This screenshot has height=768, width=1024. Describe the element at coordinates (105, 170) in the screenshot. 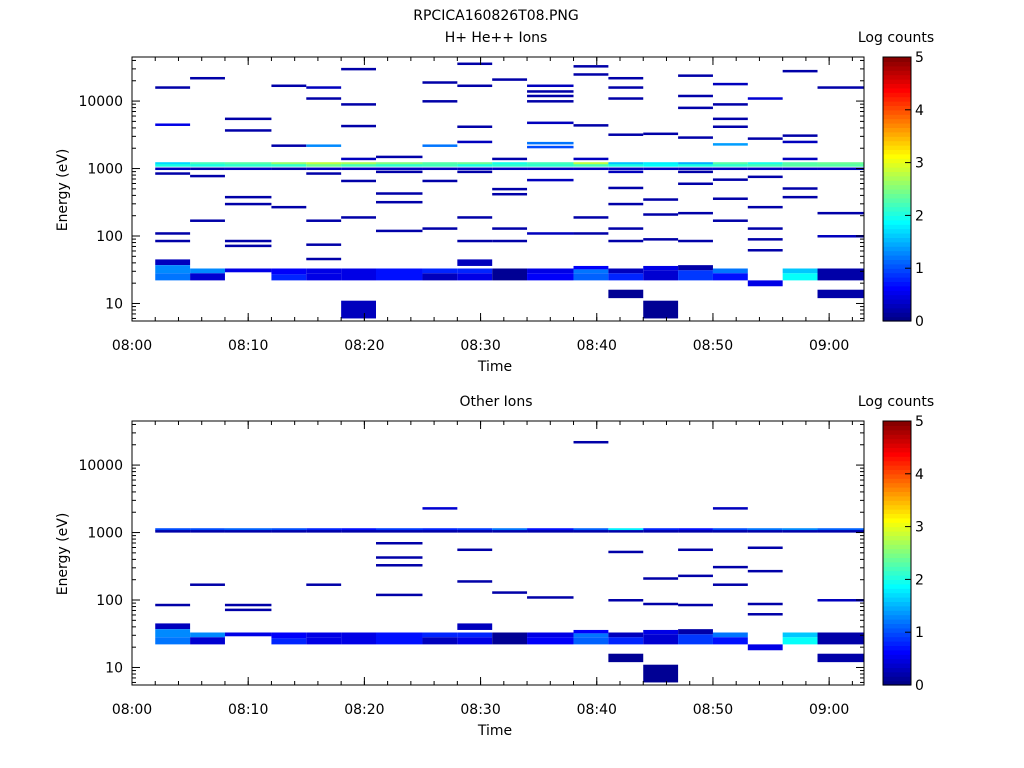

I see `y-tick-label: 1000` at that location.